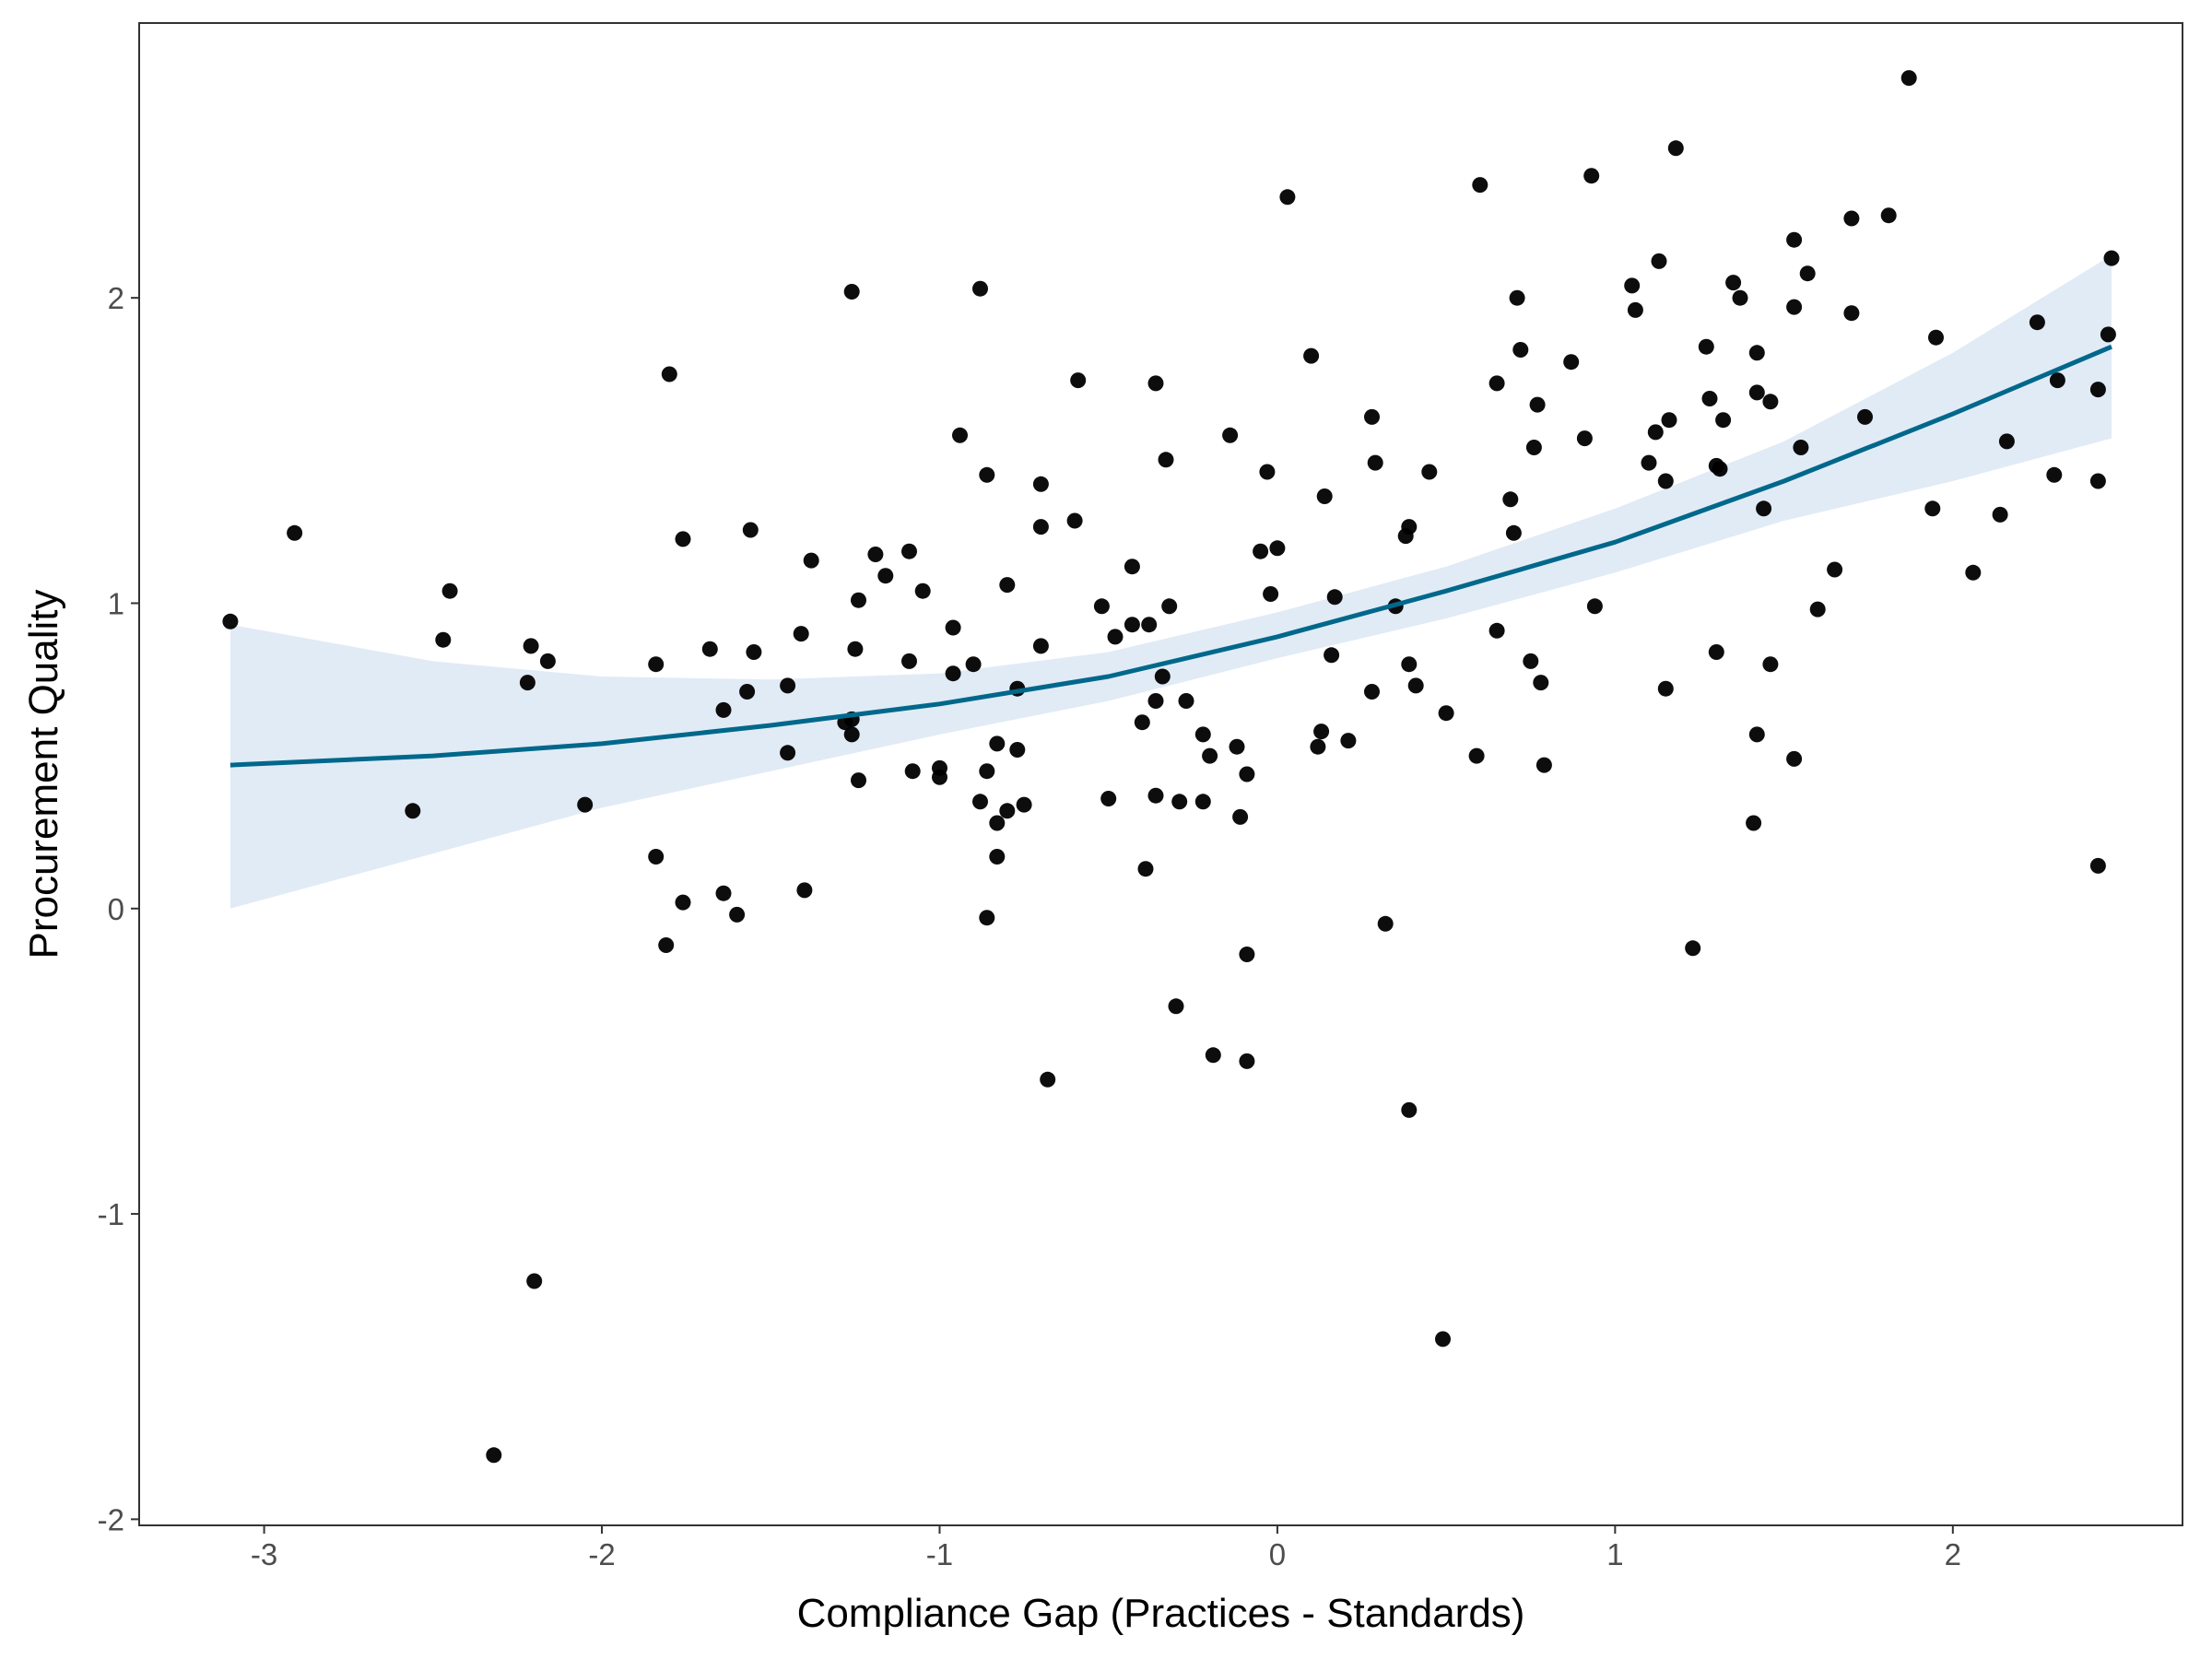 The image size is (2212, 1659). What do you see at coordinates (264, 1554) in the screenshot?
I see `x-tick-label: -3` at bounding box center [264, 1554].